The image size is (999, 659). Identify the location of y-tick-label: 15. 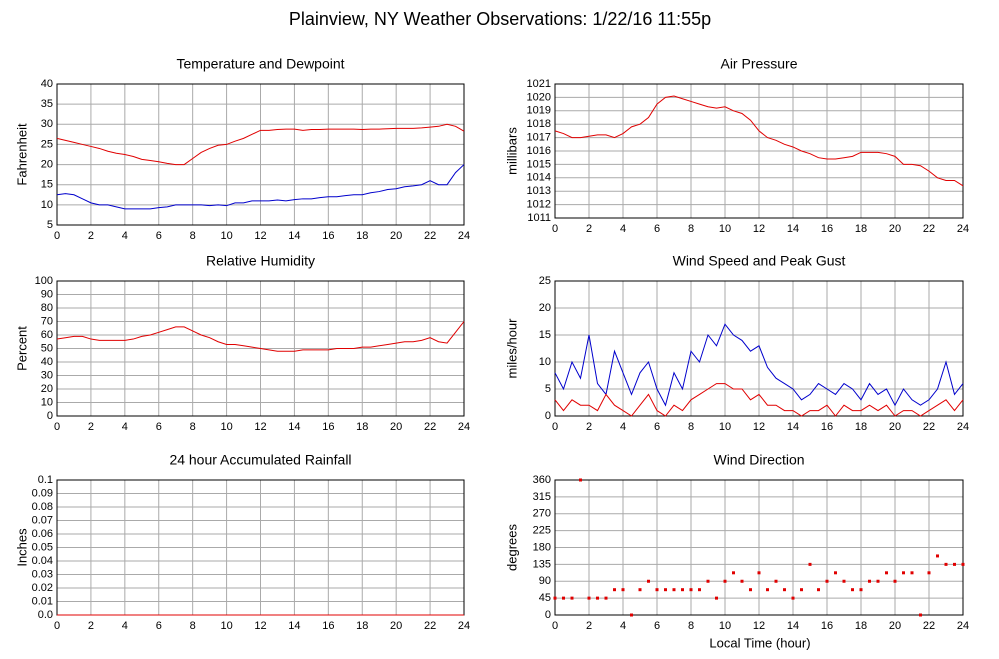
(47, 185).